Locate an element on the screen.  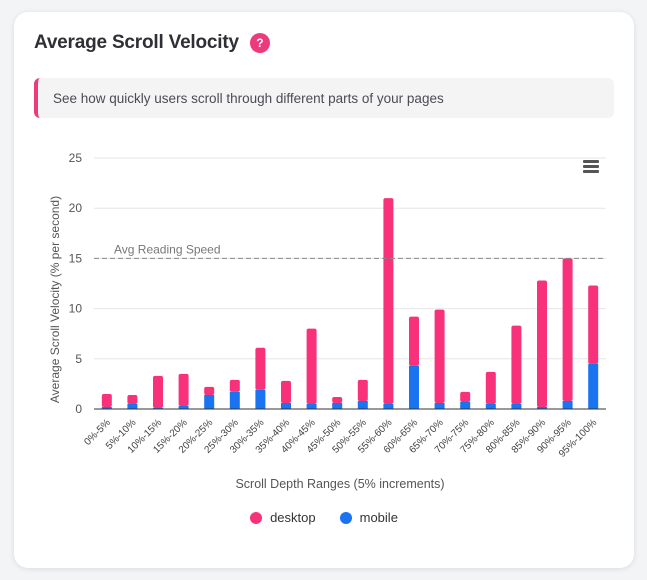
bar-mobile-85%-90% is located at coordinates (542, 407).